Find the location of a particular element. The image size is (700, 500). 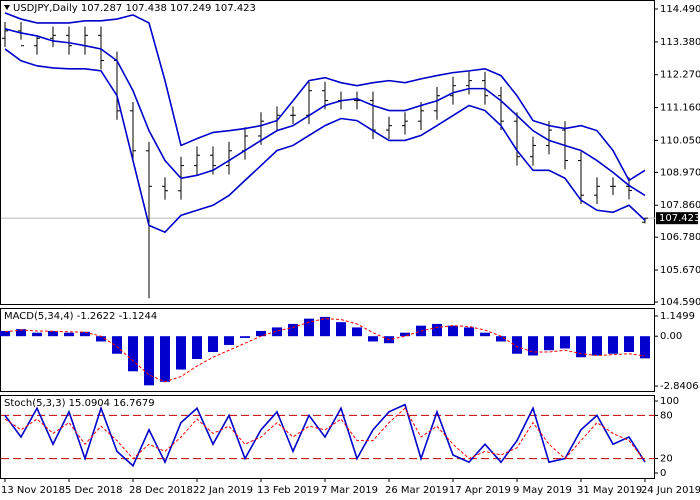

y-tick-label: 1.1499 is located at coordinates (677, 316).